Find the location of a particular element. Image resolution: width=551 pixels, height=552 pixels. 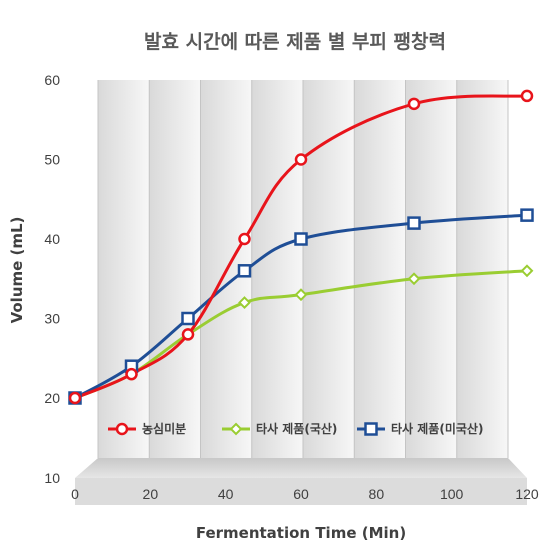

legend: 농심미분 타사 제품(국산) 타사 제품(미국산) is located at coordinates (295, 428).